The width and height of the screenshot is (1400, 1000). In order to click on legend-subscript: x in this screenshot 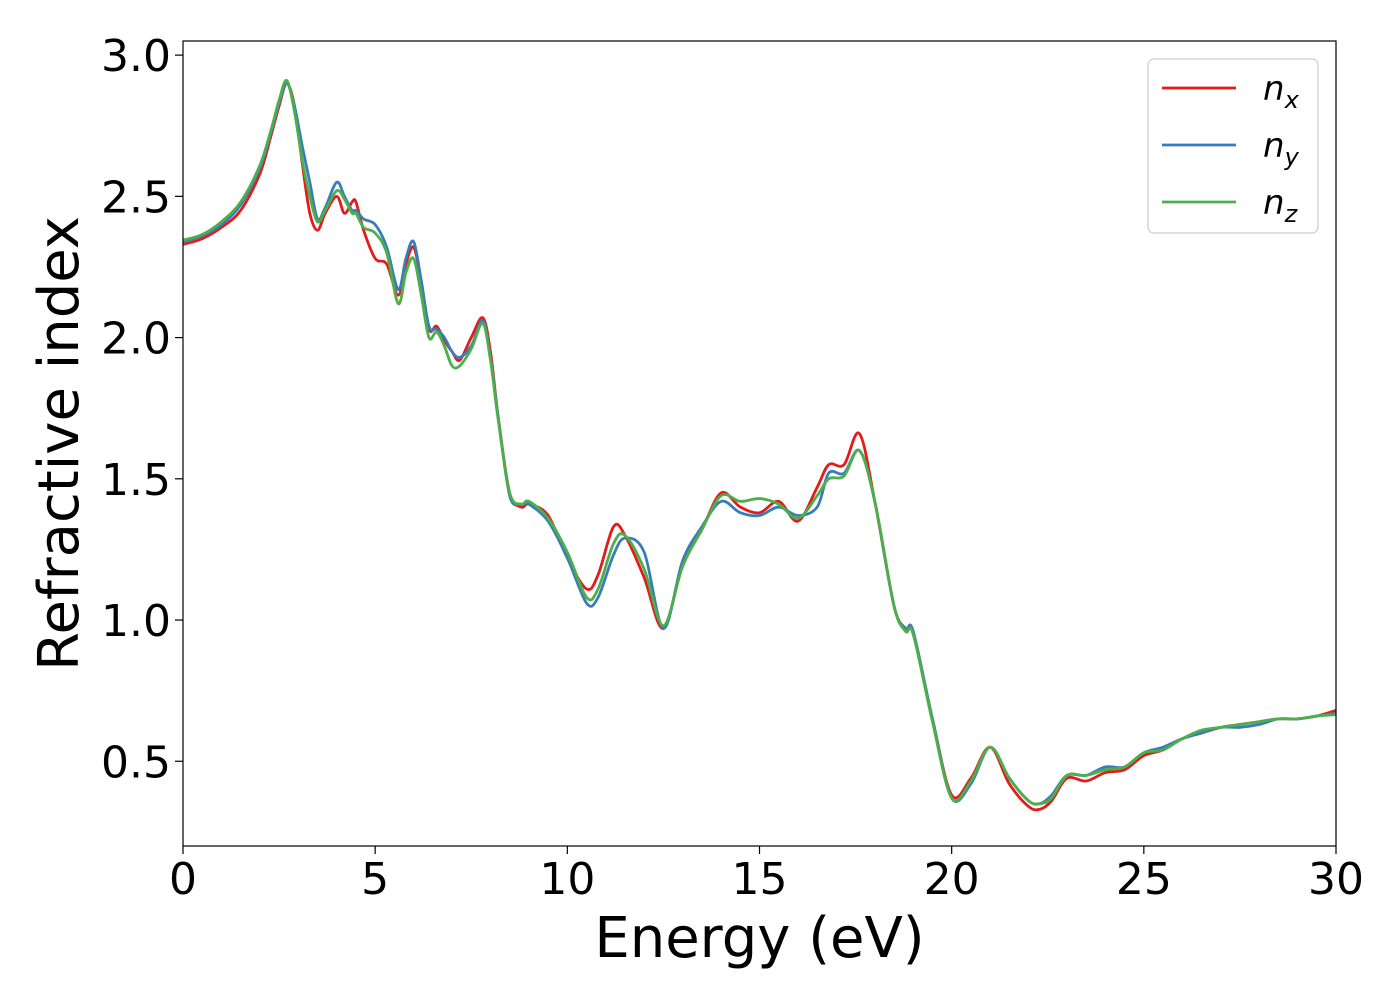, I will do `click(1292, 100)`.